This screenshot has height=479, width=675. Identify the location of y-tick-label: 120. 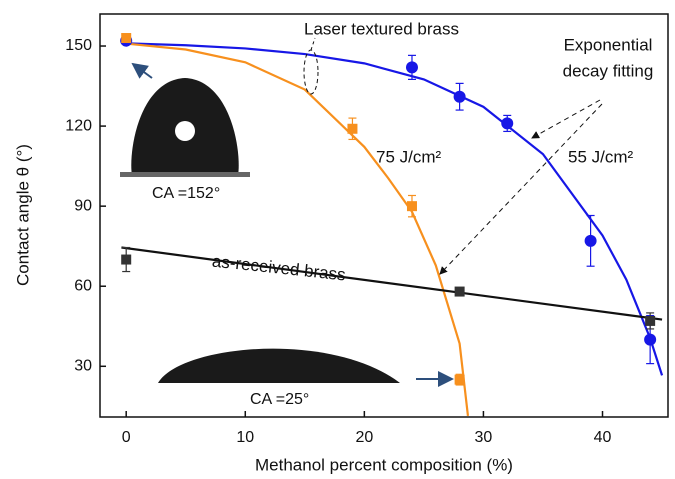
(78, 125).